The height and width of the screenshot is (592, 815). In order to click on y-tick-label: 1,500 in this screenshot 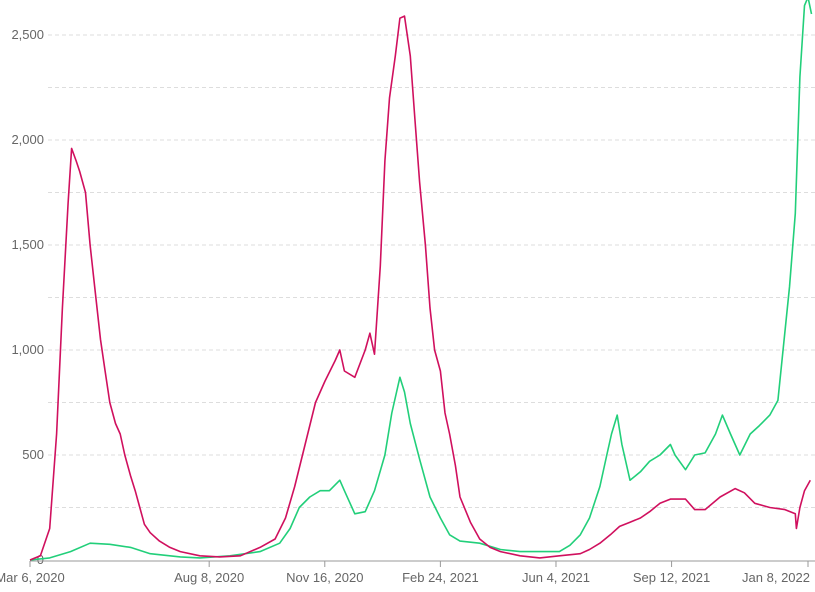, I will do `click(27, 244)`.